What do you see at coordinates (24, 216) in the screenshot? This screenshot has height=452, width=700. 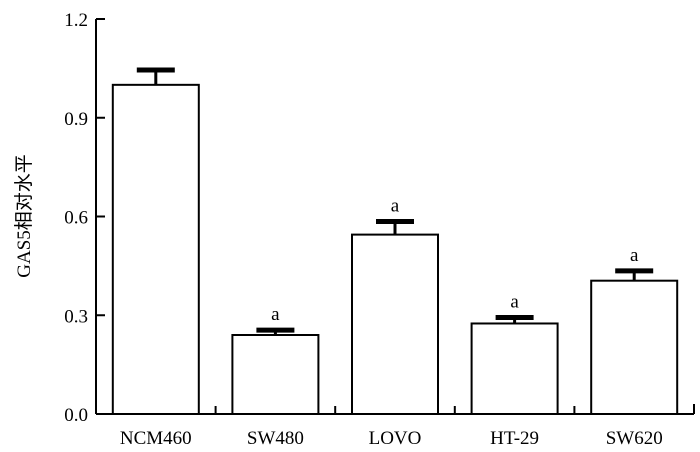 I see `y-axis-label: GAS5相对水平` at bounding box center [24, 216].